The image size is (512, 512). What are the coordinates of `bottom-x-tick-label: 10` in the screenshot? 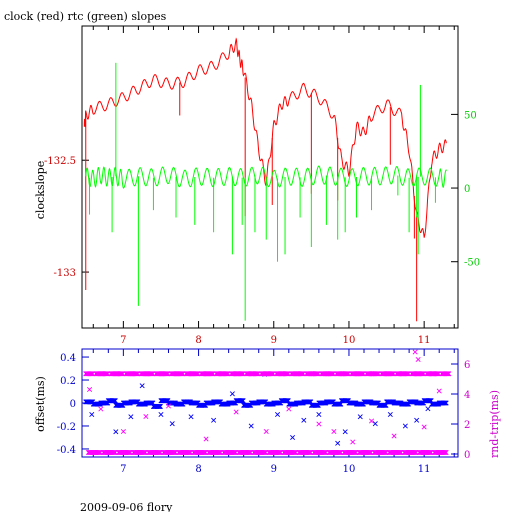 It's located at (349, 469).